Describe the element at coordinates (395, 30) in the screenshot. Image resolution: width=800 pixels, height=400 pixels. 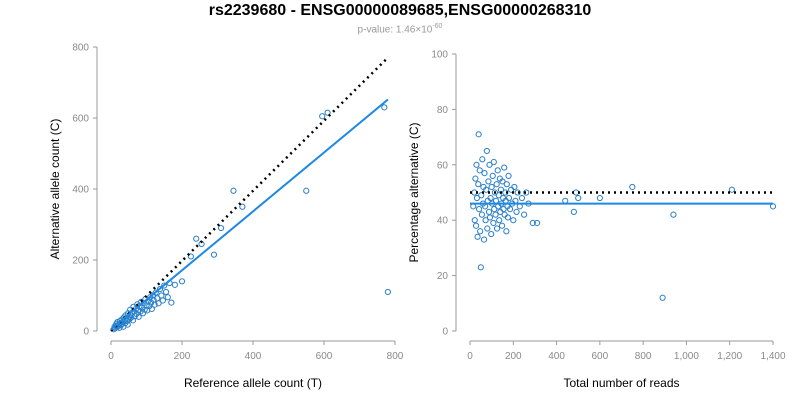
I see `p-value-text: p-value: 1.46×10` at that location.